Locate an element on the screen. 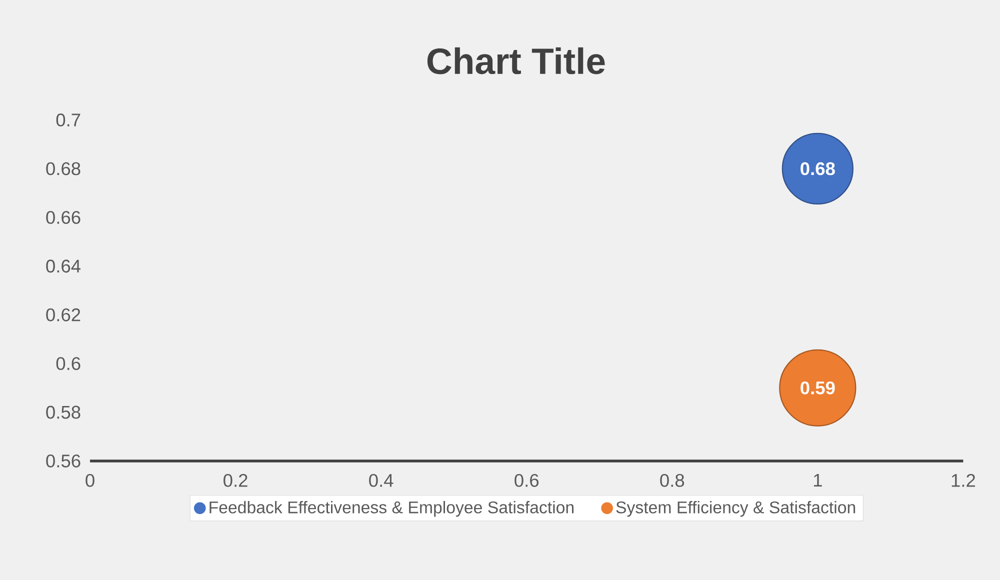  x-tick-label: 1 is located at coordinates (818, 480).